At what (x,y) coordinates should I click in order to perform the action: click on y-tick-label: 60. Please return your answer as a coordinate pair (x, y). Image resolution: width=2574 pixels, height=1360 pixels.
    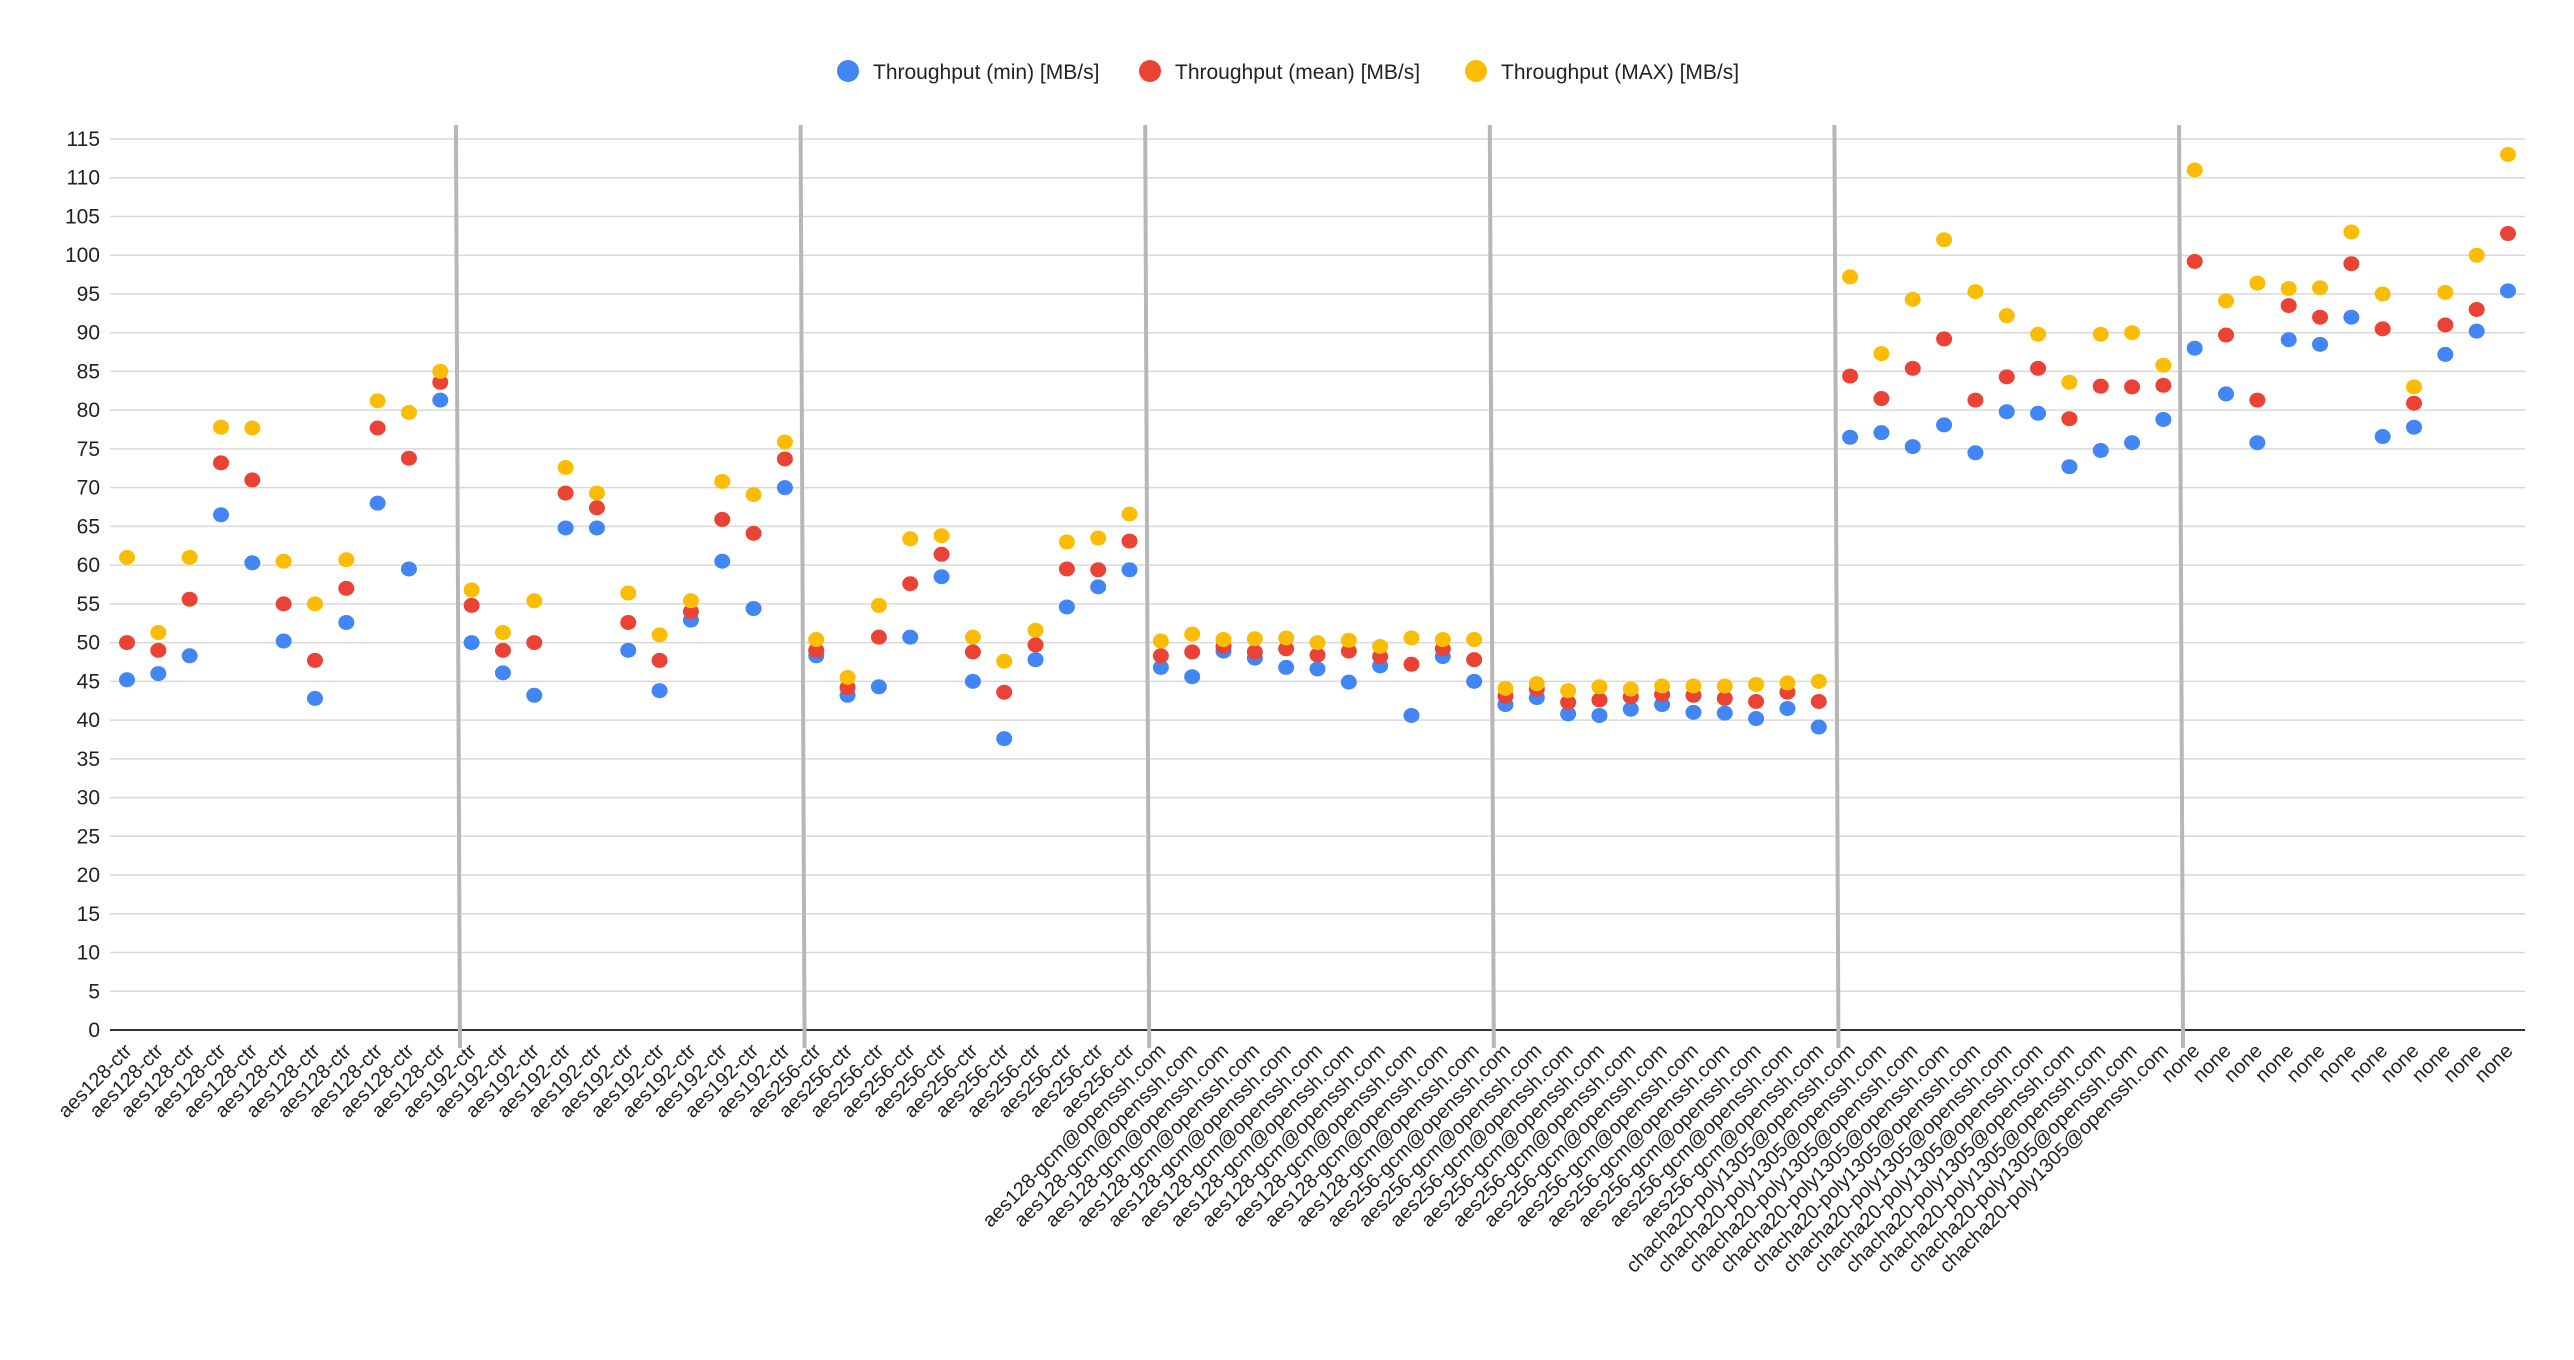
    Looking at the image, I should click on (88, 565).